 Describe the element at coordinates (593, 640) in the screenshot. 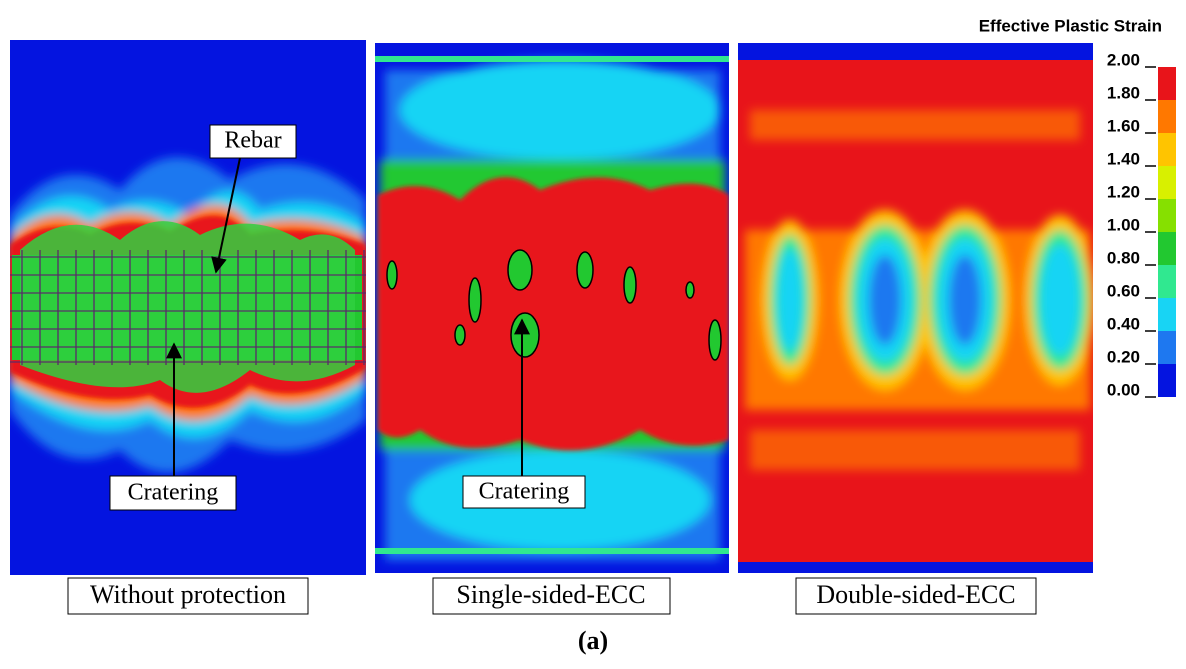

I see `figure-label: (a)` at that location.